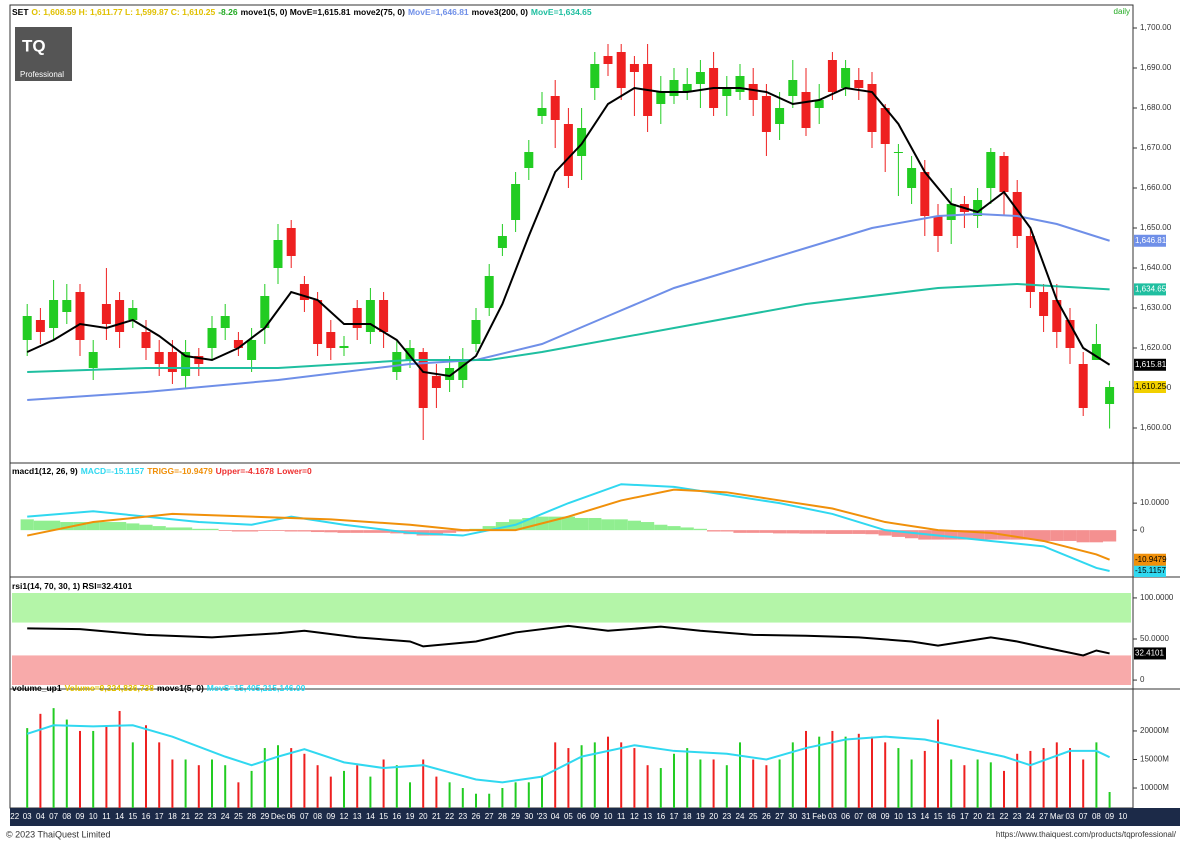 The width and height of the screenshot is (1182, 846). What do you see at coordinates (438, 12) in the screenshot?
I see `header-item: MovE=1,646.81` at bounding box center [438, 12].